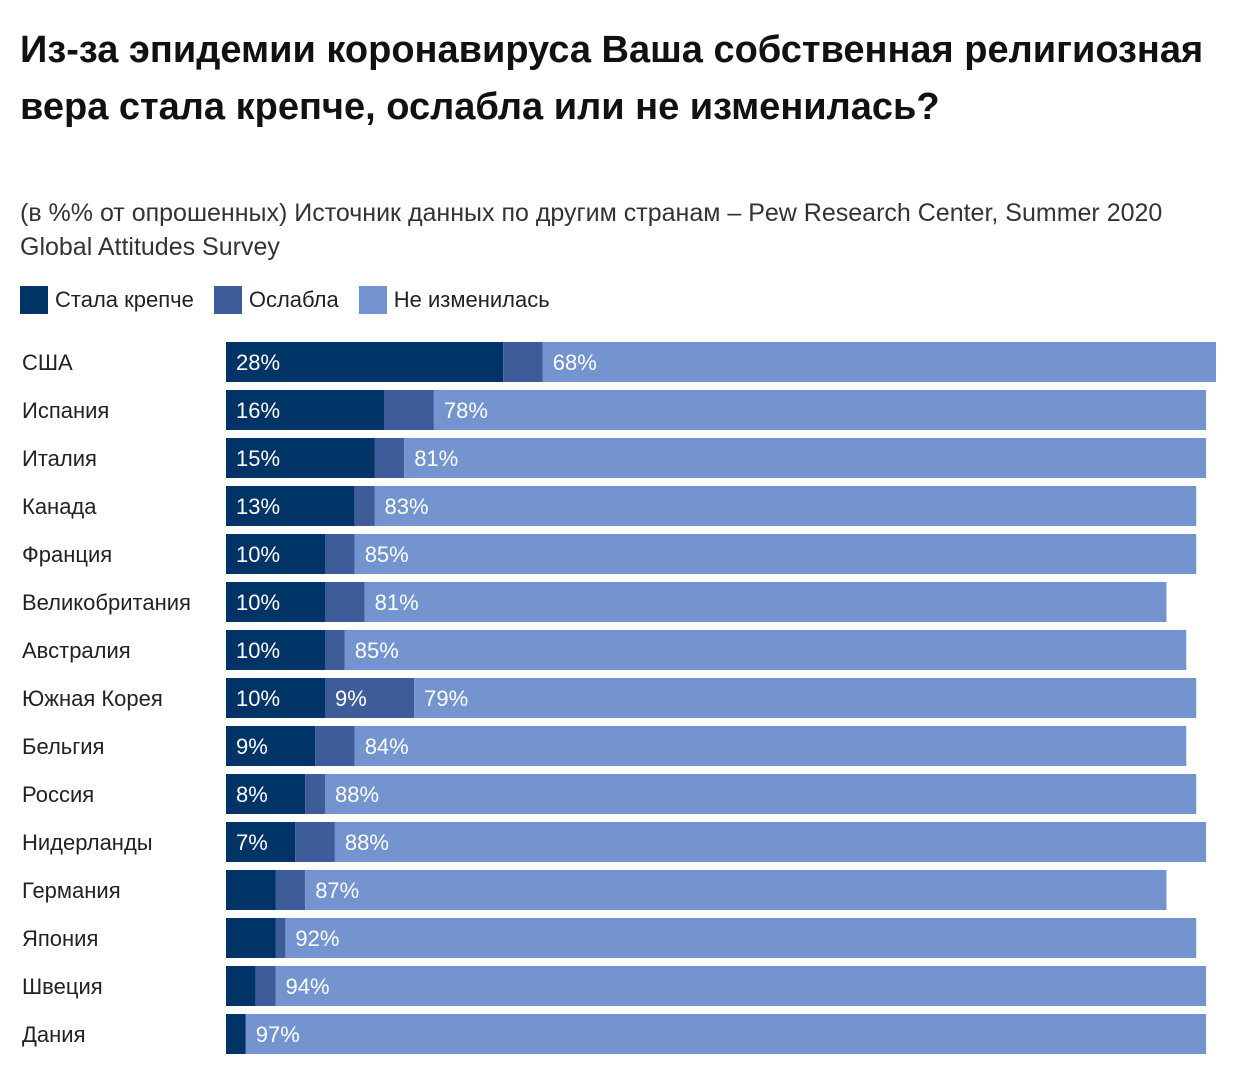 The height and width of the screenshot is (1087, 1240). I want to click on data-label: 78%, so click(466, 410).